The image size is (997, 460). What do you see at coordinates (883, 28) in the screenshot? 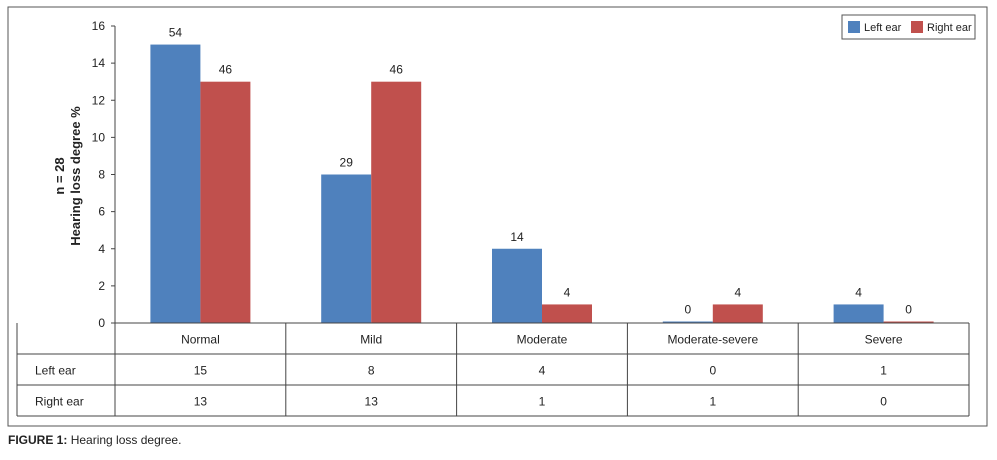
I see `legend-label: Left ear` at bounding box center [883, 28].